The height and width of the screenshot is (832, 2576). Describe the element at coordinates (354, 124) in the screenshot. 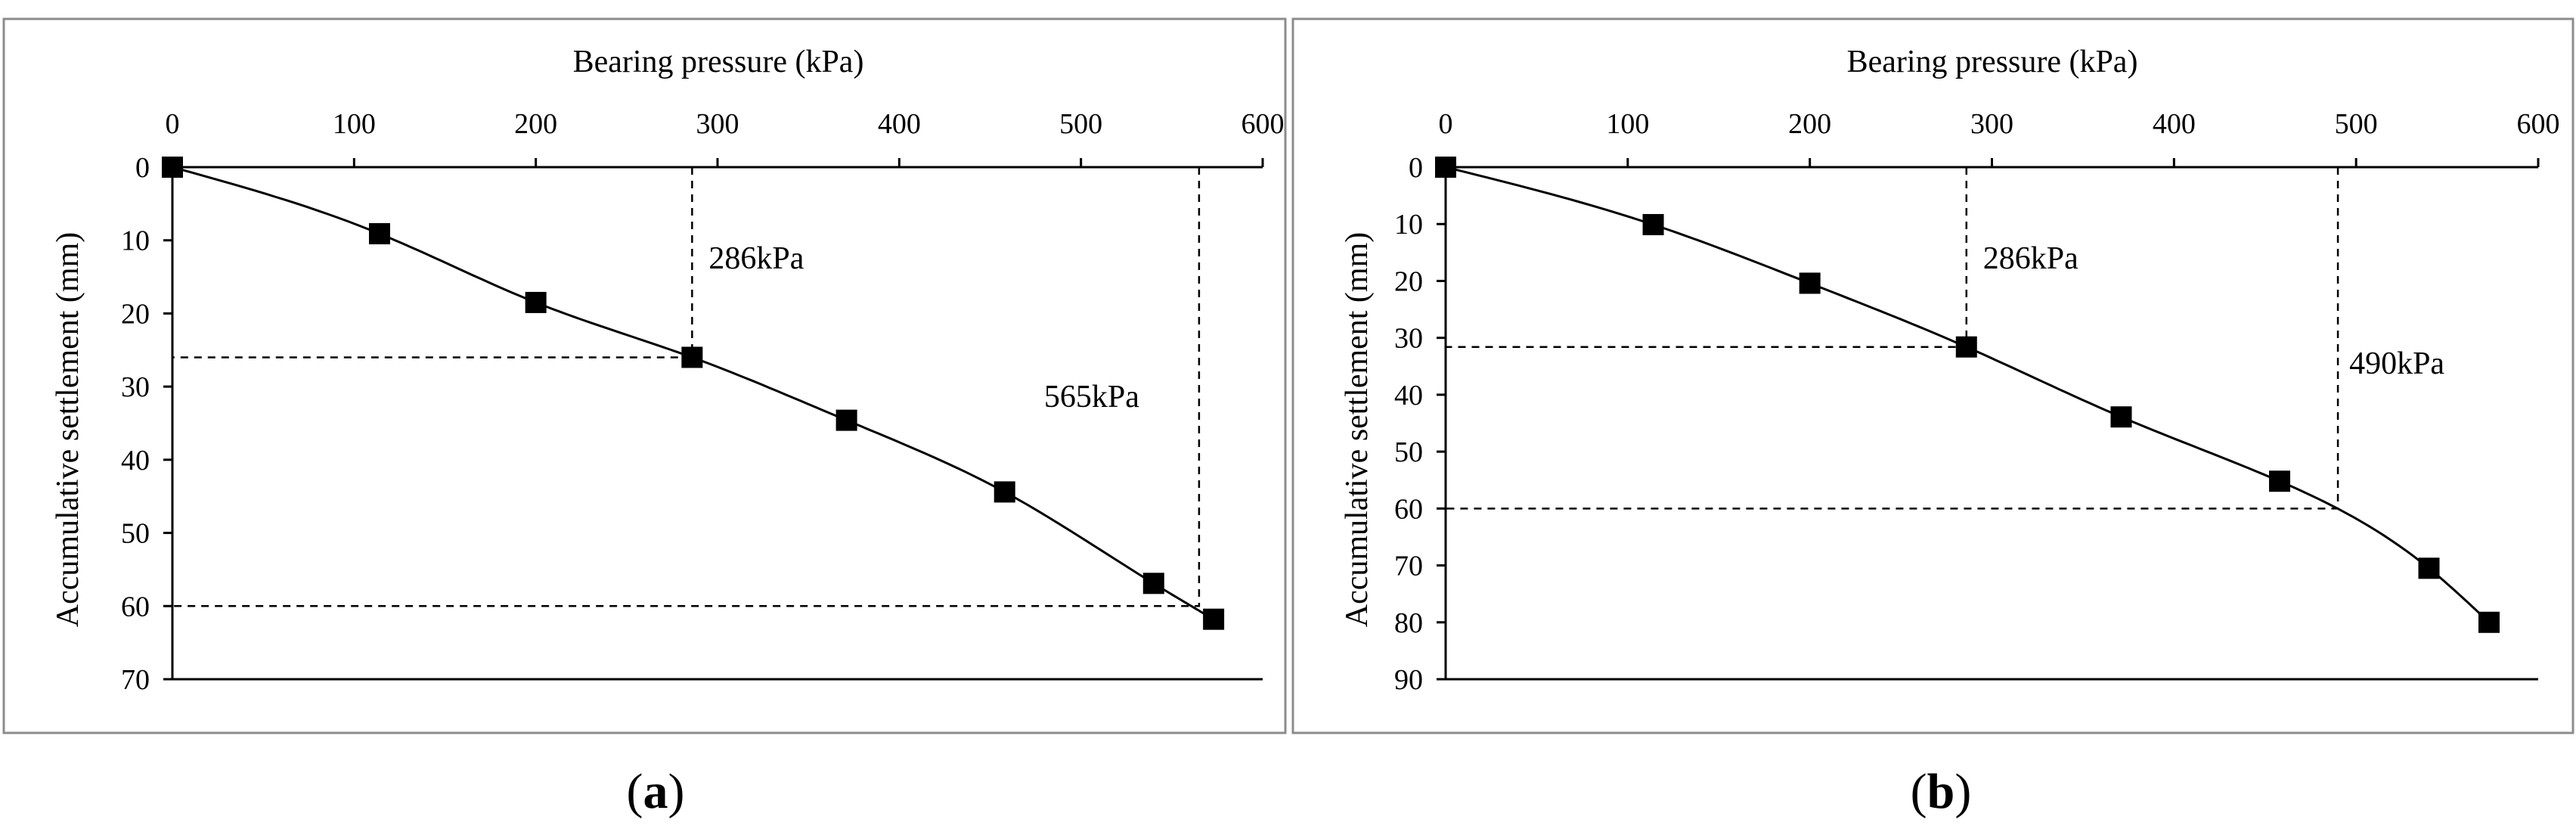

I see `panel-a-x-tick-label: 100` at that location.